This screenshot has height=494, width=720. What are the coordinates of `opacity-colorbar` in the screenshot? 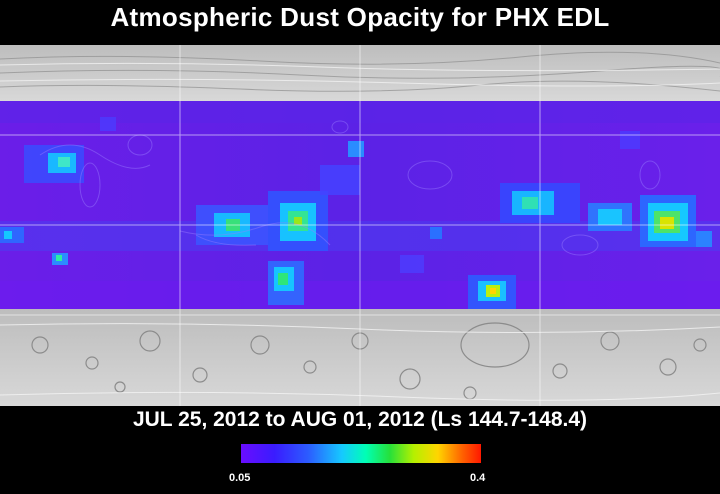 It's located at (361, 453).